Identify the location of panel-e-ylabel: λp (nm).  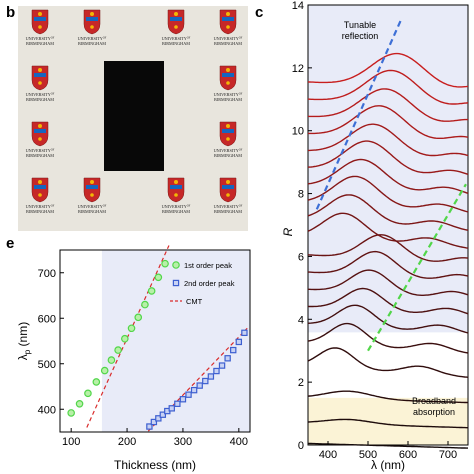
(24, 341).